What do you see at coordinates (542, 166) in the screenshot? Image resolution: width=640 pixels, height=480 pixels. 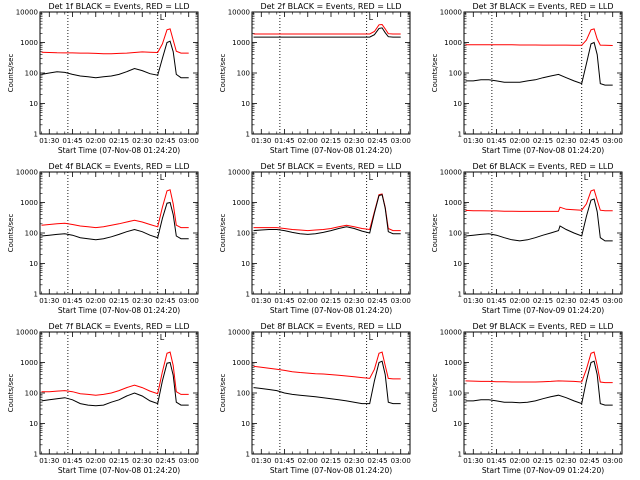 I see `chart-title: Det 6f BLACK = Events, RED = LLD` at bounding box center [542, 166].